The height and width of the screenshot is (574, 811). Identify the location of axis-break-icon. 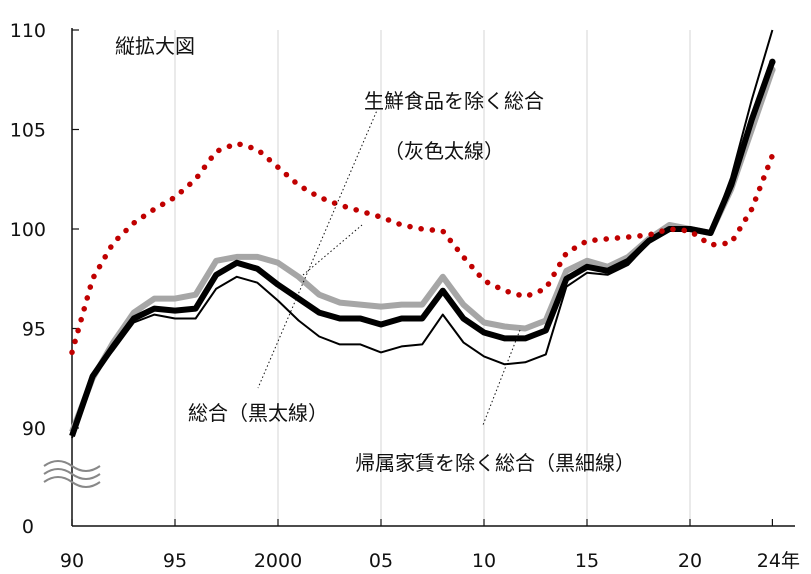
(72, 474).